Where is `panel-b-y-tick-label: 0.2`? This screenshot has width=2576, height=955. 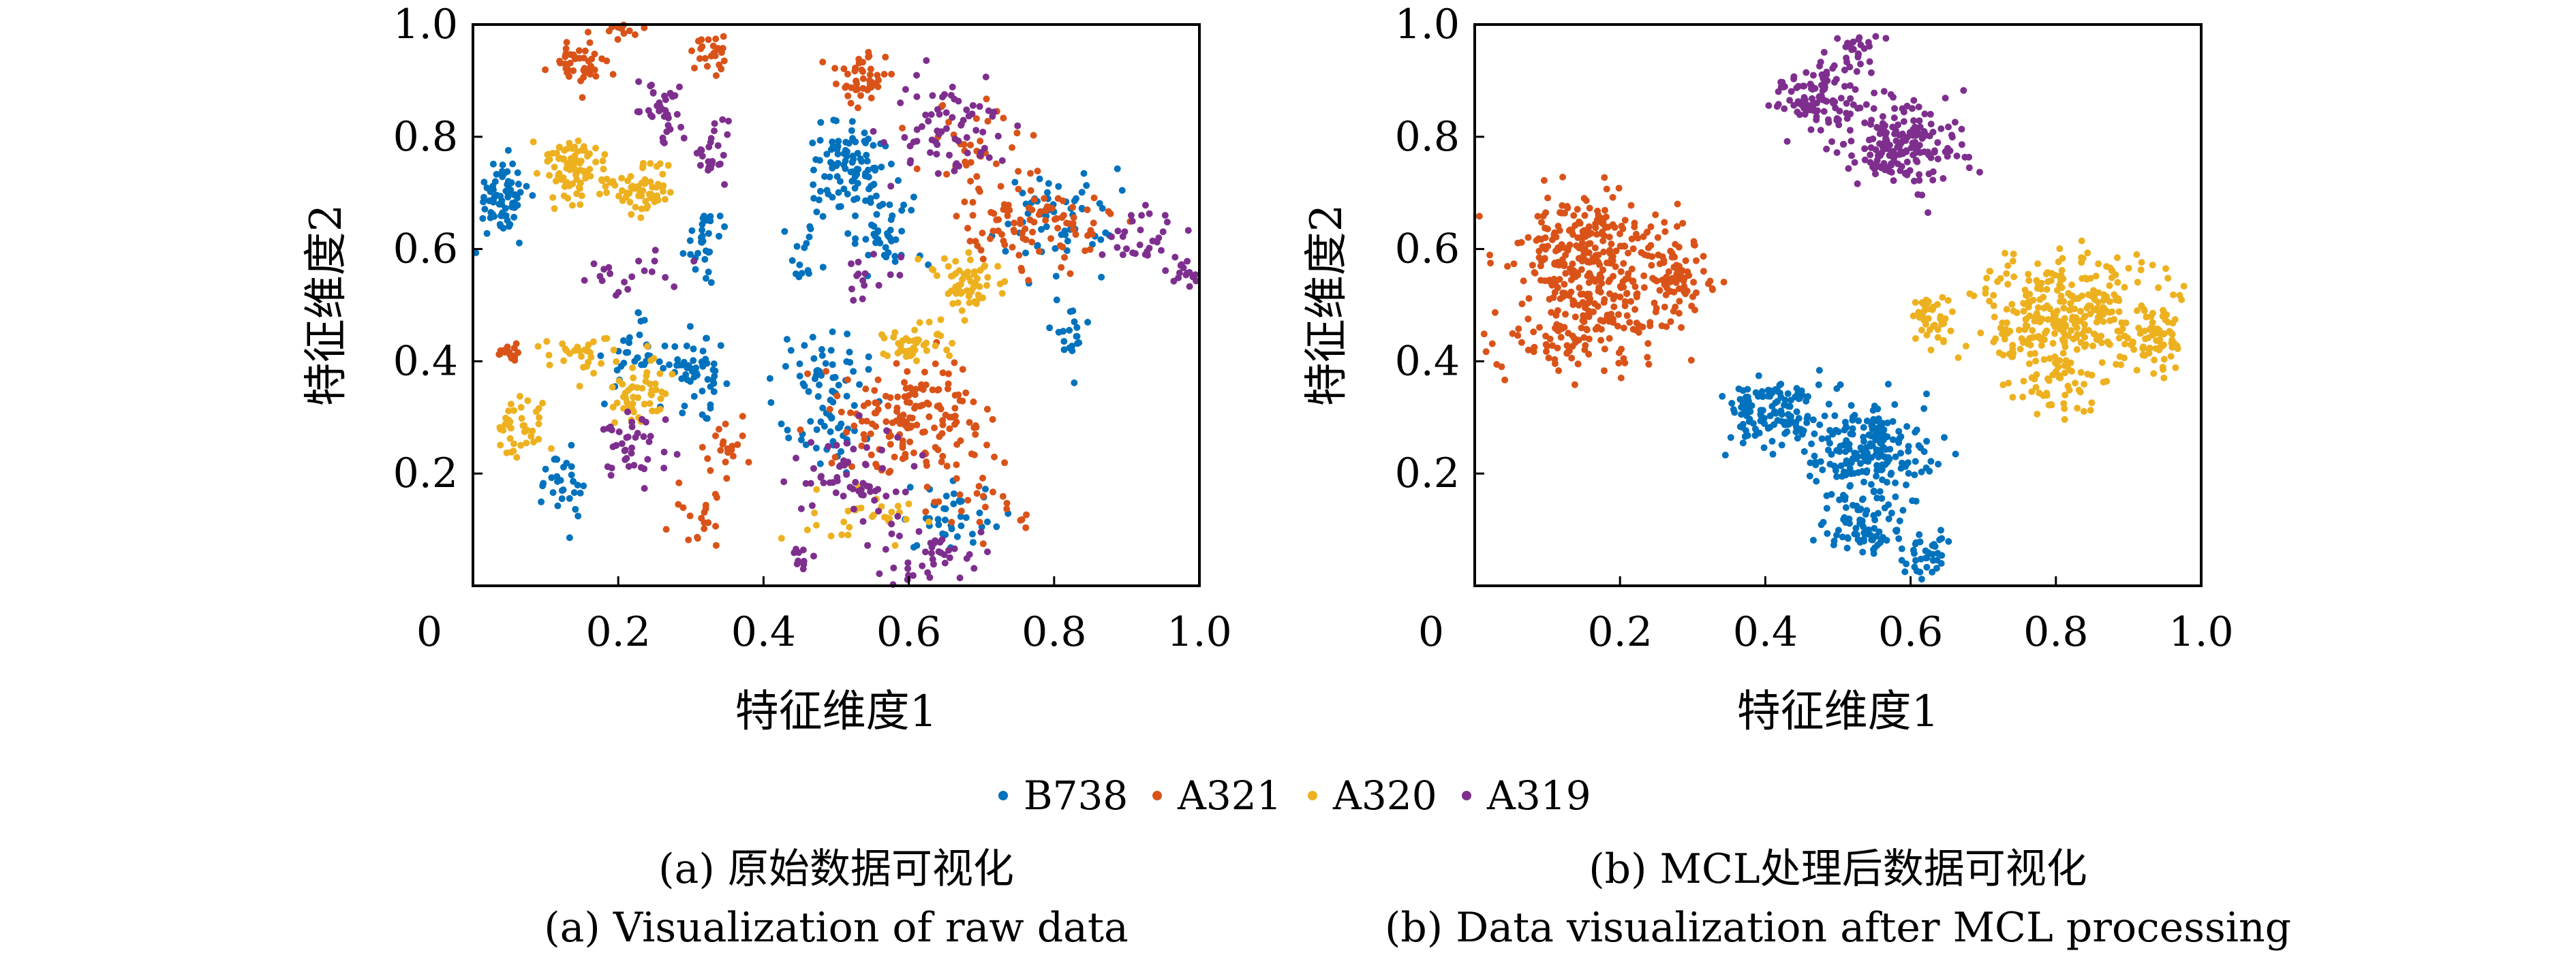 panel-b-y-tick-label: 0.2 is located at coordinates (1428, 473).